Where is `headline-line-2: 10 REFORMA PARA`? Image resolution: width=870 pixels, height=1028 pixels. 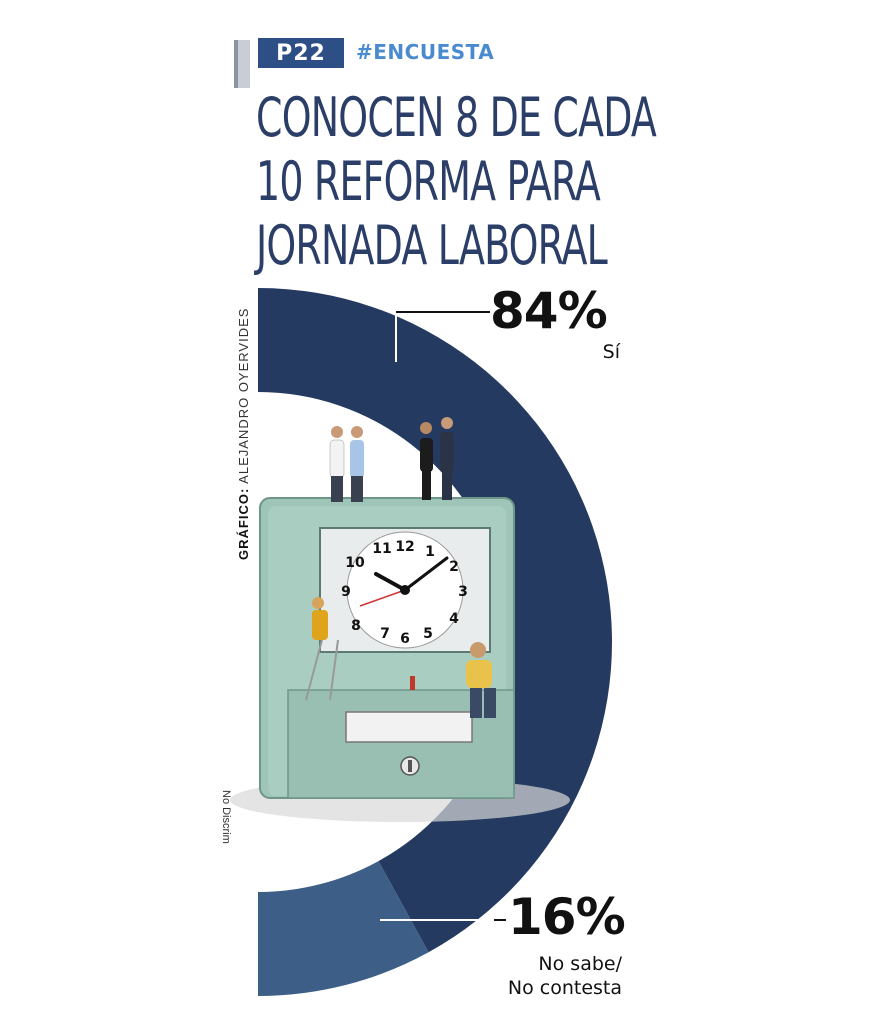
headline-line-2: 10 REFORMA PARA is located at coordinates (428, 181).